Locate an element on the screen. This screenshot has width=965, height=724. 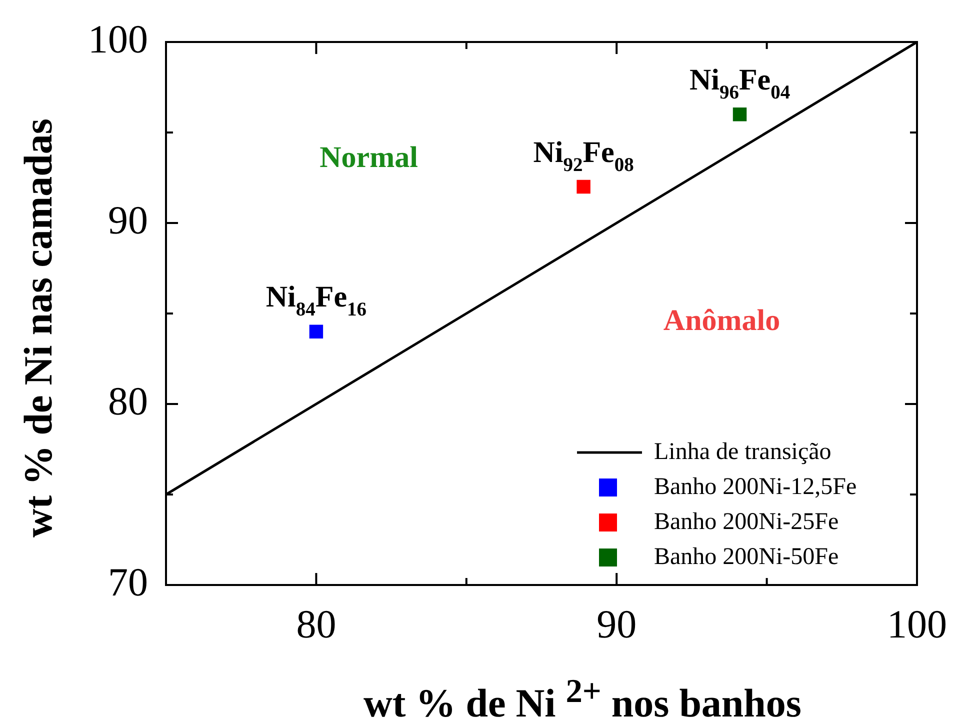
y-tick-label: 100 is located at coordinates (118, 39).